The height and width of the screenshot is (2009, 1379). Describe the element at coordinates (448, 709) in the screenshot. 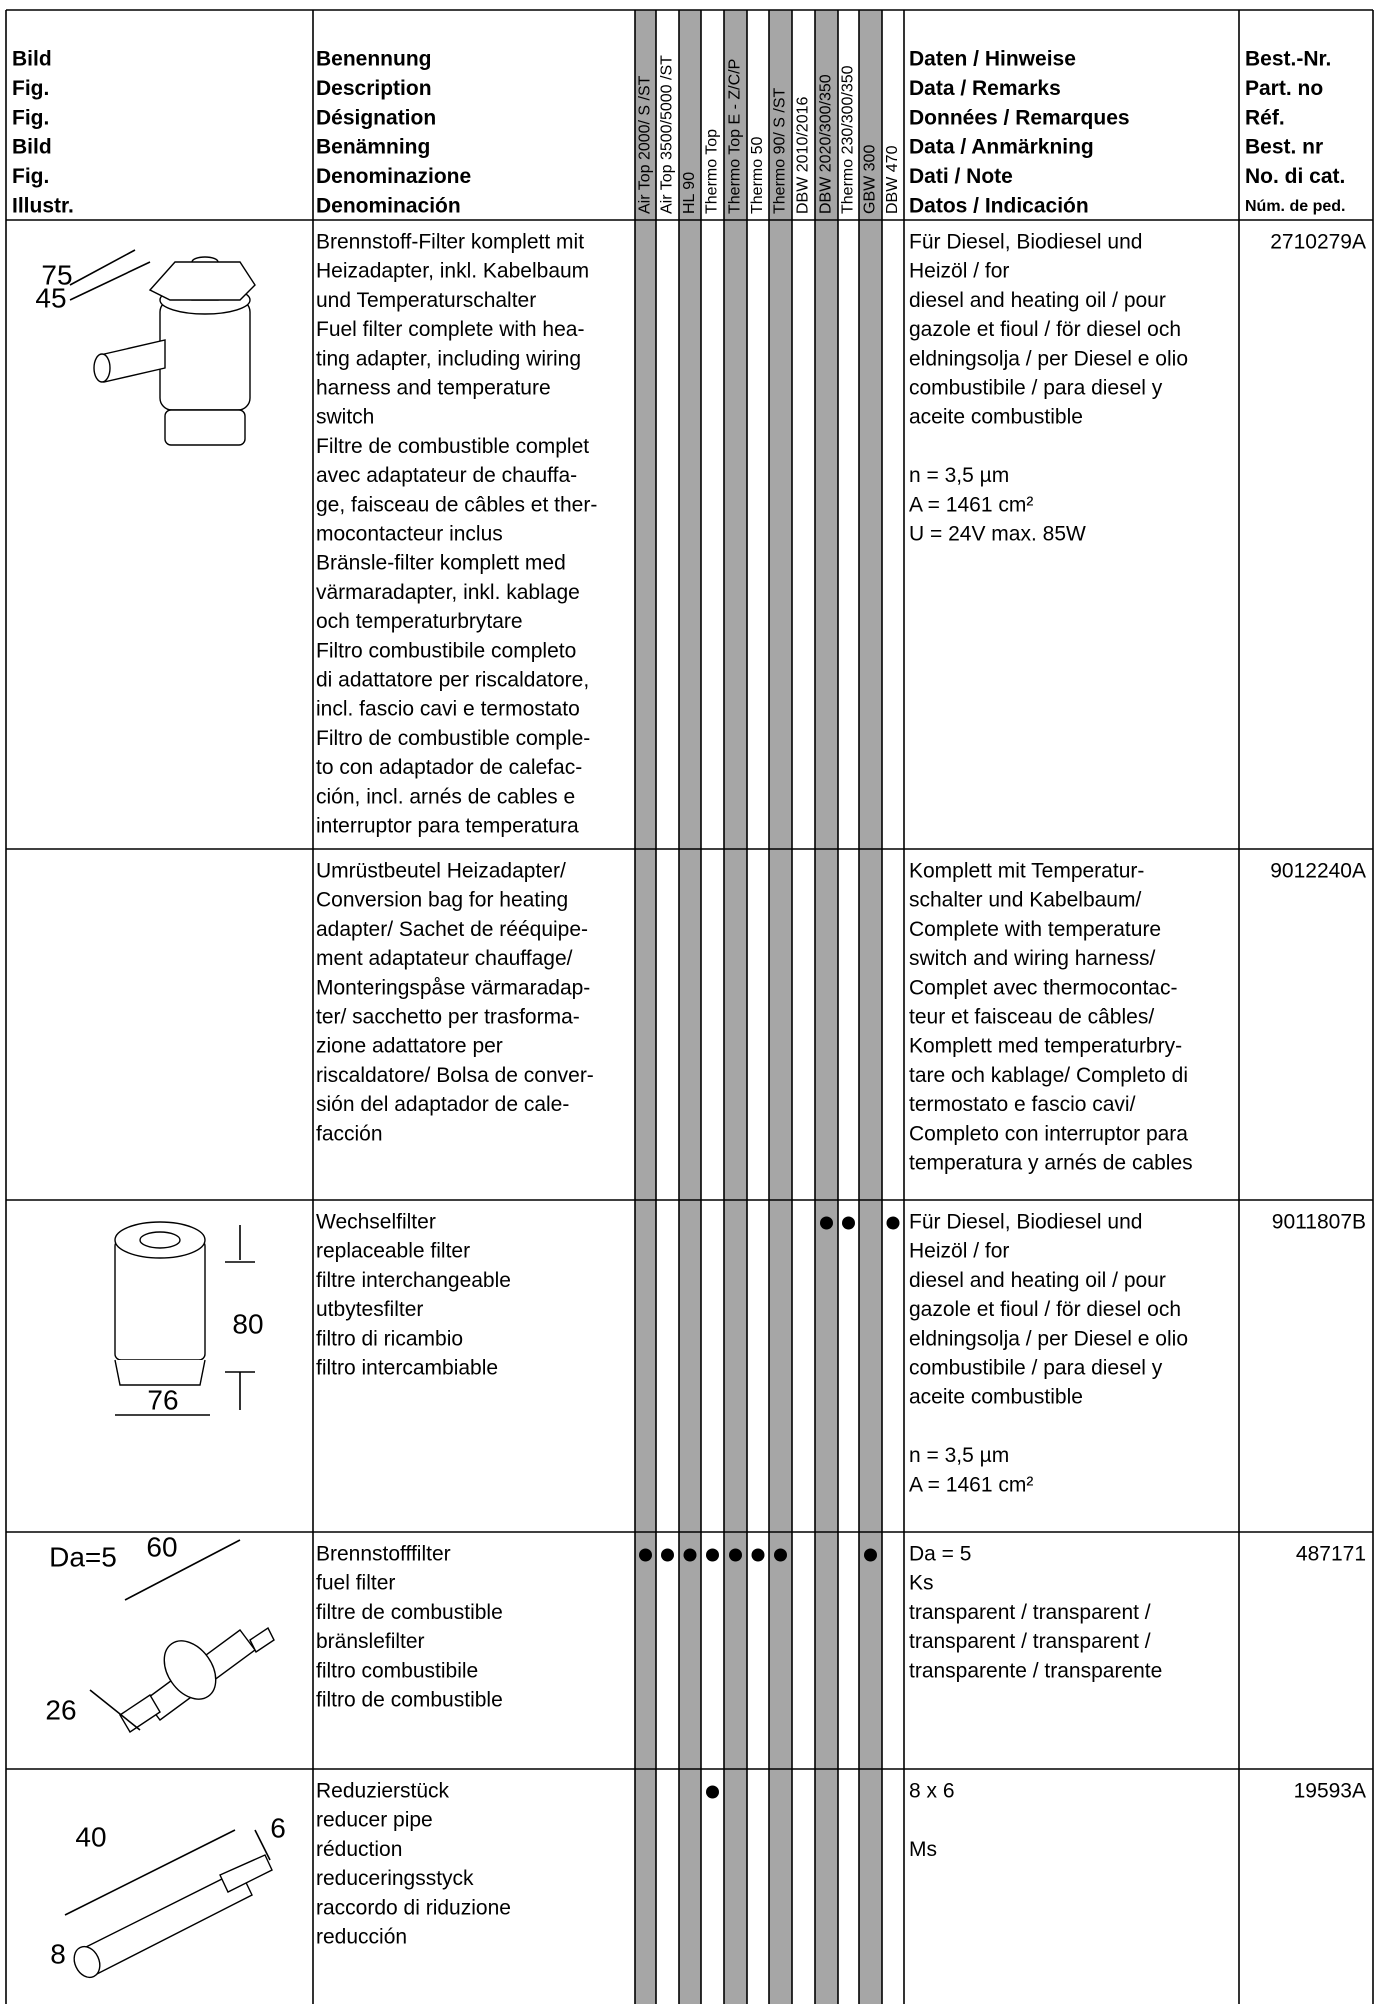

I see `designation-line: incl. fascio cavi e termostato` at that location.